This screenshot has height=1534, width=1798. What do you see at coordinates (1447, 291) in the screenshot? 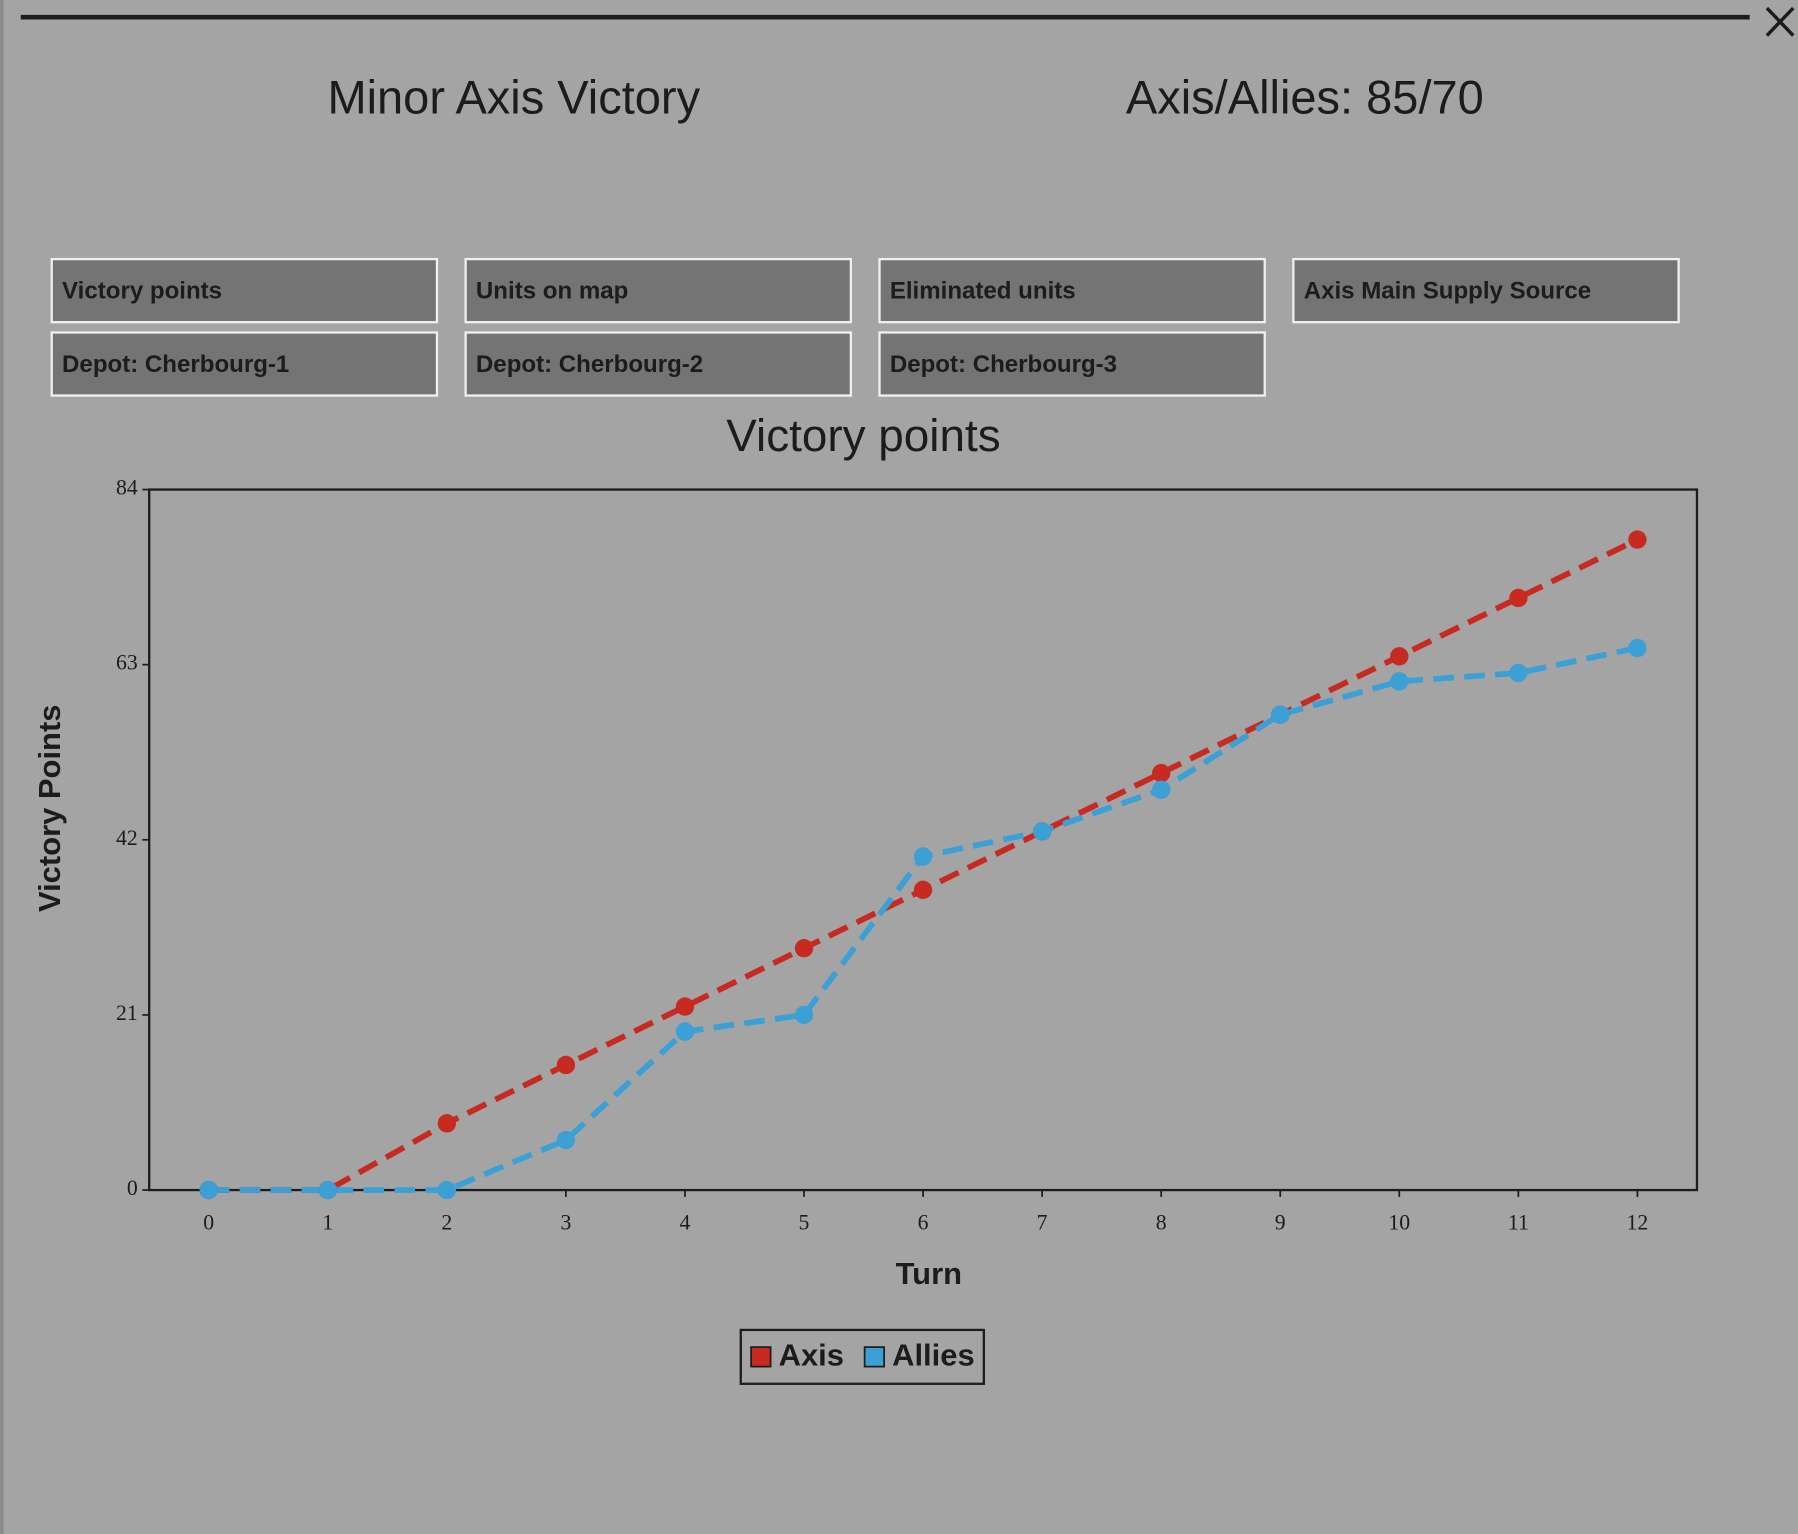
I see `tab-label: Axis Main Supply Source` at bounding box center [1447, 291].